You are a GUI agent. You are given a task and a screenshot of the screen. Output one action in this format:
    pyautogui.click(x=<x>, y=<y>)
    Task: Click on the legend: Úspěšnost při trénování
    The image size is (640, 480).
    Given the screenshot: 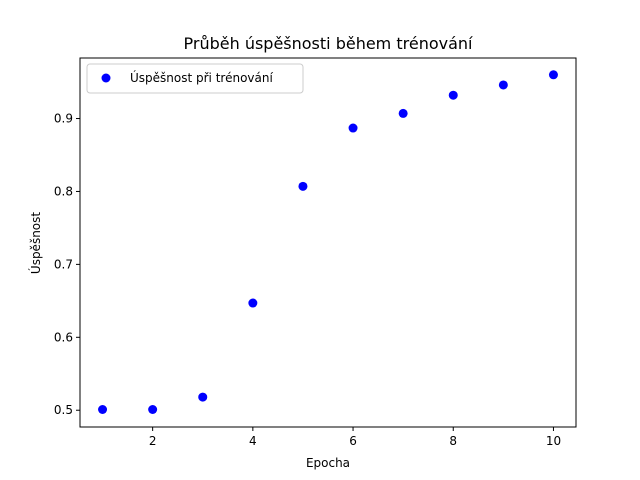 What is the action you would take?
    pyautogui.click(x=195, y=78)
    